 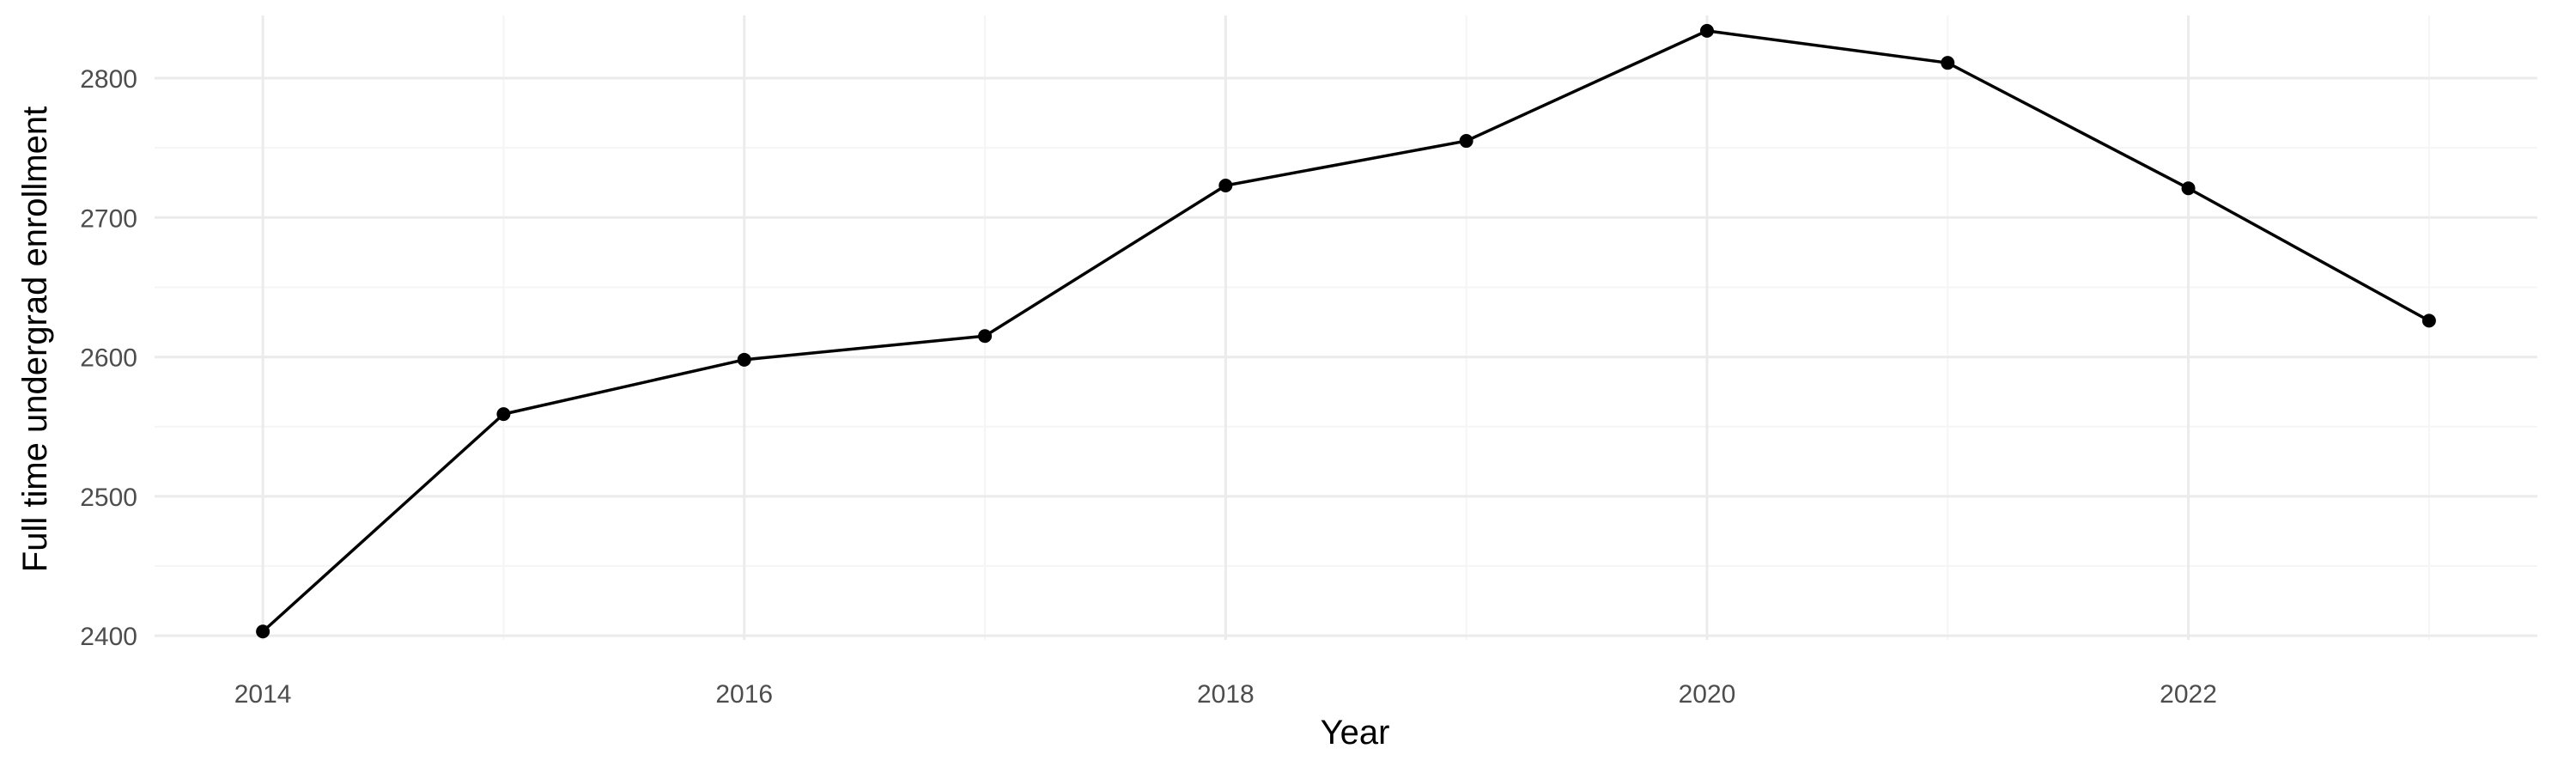 I want to click on y-tick-label: 2700, so click(x=109, y=218).